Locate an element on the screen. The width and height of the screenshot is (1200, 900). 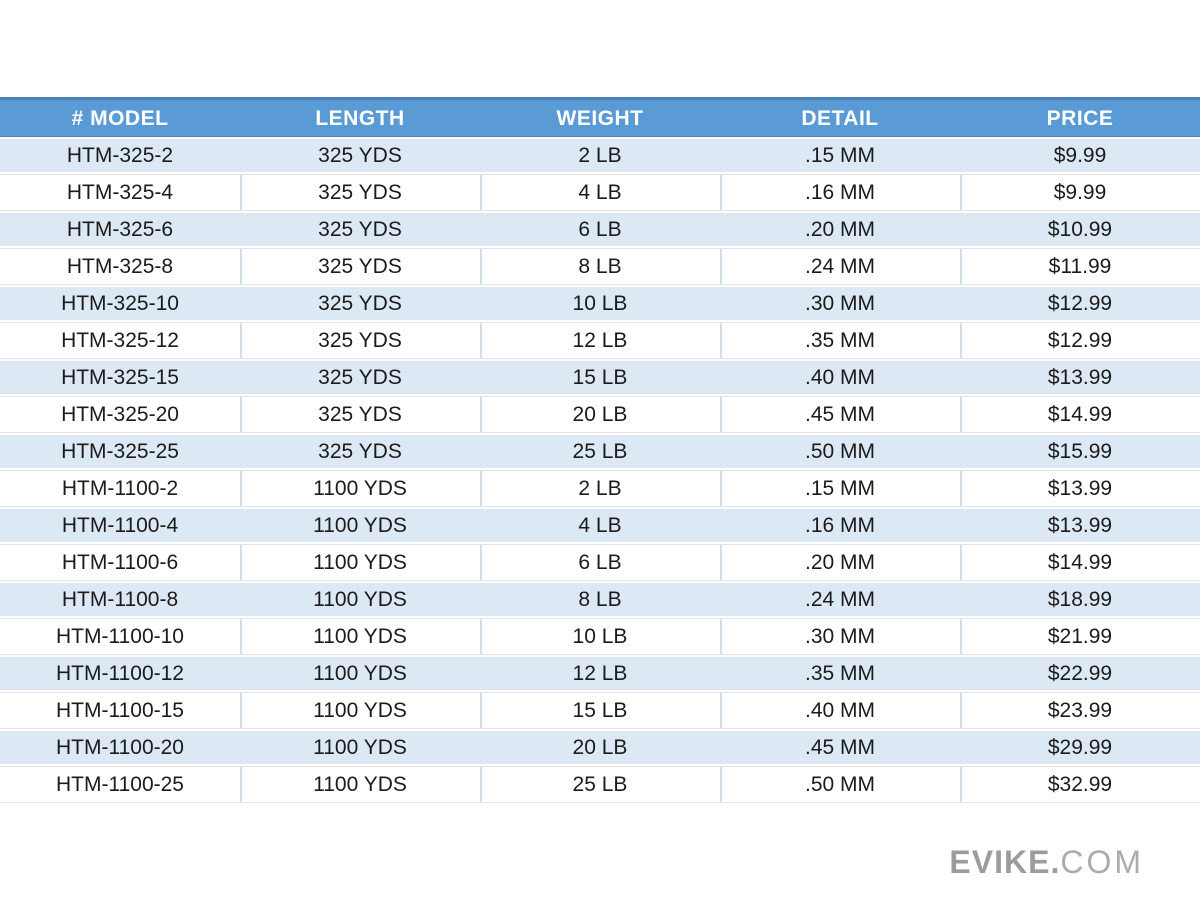
column-header: # MODEL is located at coordinates (120, 117).